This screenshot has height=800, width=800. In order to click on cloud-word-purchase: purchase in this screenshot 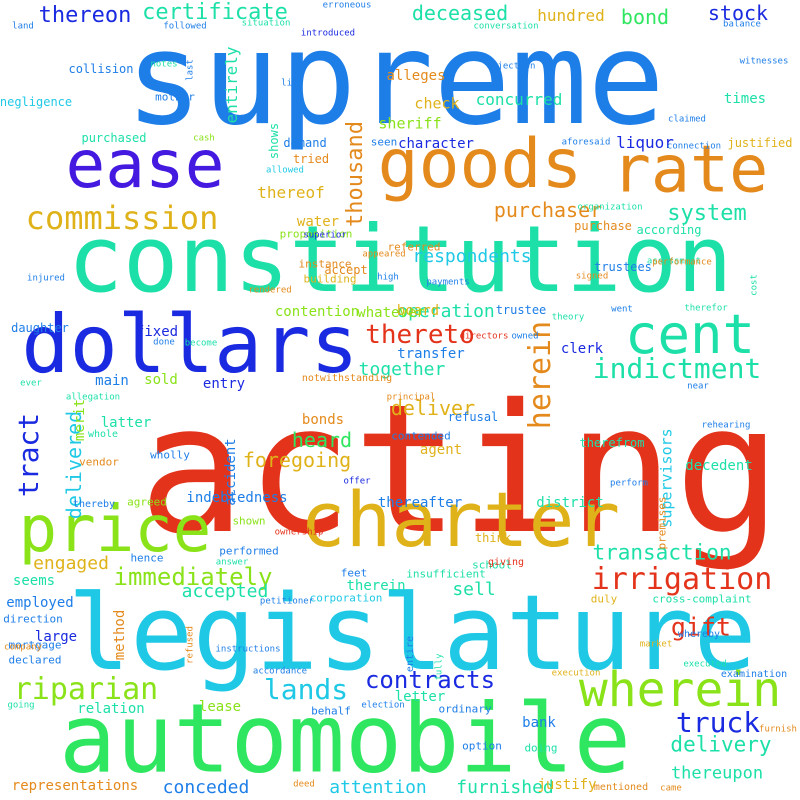, I will do `click(603, 226)`.